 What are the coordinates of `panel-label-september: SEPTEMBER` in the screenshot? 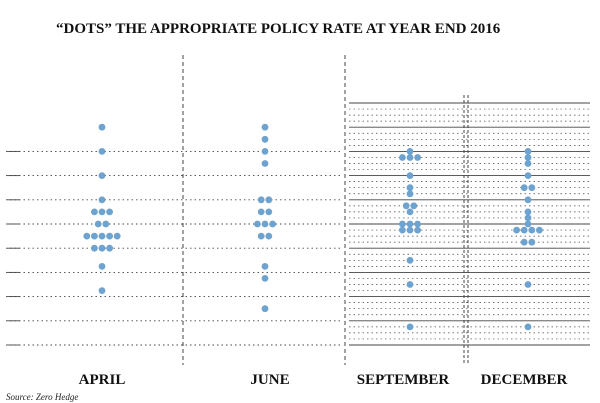 It's located at (403, 380).